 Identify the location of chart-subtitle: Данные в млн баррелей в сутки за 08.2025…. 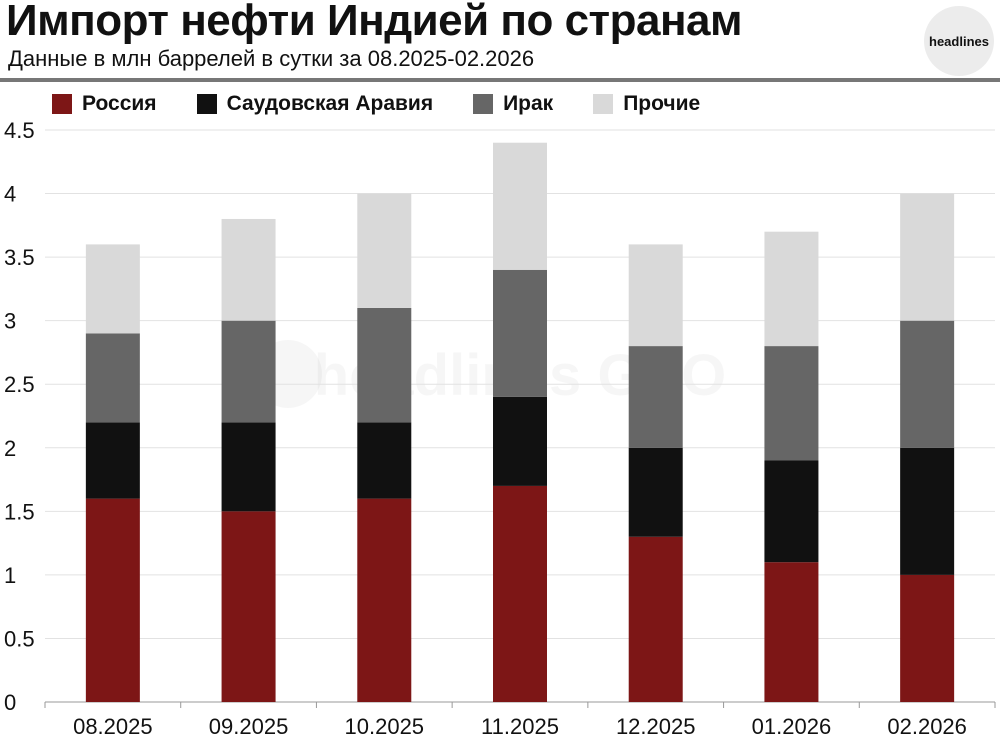
(271, 58).